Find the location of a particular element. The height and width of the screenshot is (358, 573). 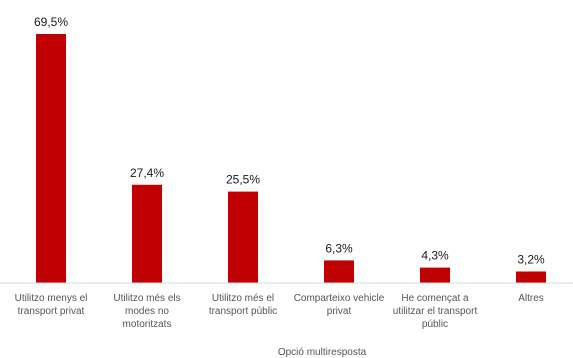

value-label-1: 69,5% is located at coordinates (51, 22).